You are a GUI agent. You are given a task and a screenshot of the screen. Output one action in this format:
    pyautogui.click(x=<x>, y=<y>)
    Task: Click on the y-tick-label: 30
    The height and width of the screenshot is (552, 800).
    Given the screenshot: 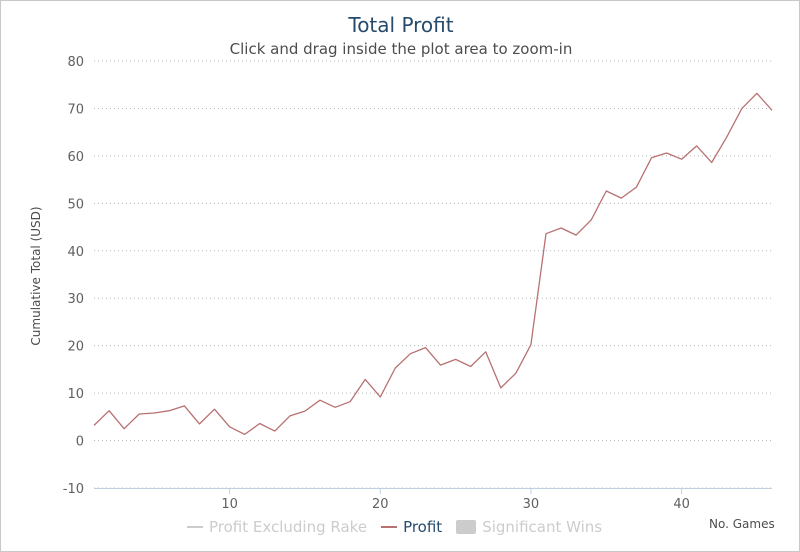 What is the action you would take?
    pyautogui.click(x=75, y=299)
    